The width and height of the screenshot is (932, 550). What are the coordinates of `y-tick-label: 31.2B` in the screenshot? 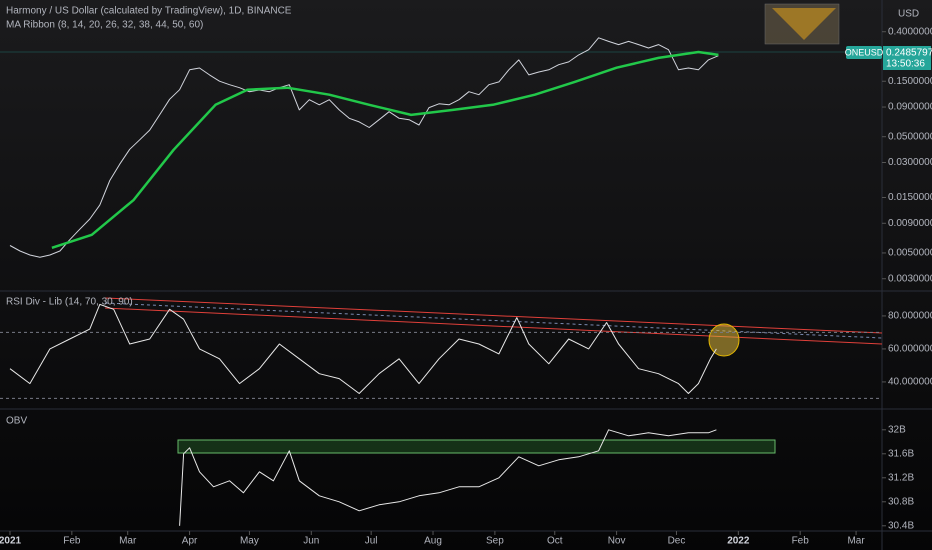 It's located at (901, 477).